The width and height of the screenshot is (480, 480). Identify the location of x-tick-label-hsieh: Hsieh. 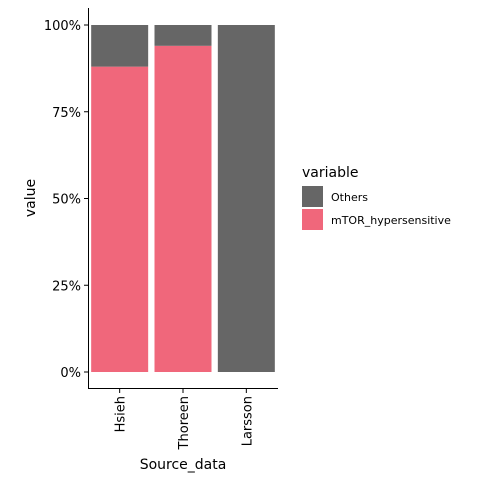
(121, 414).